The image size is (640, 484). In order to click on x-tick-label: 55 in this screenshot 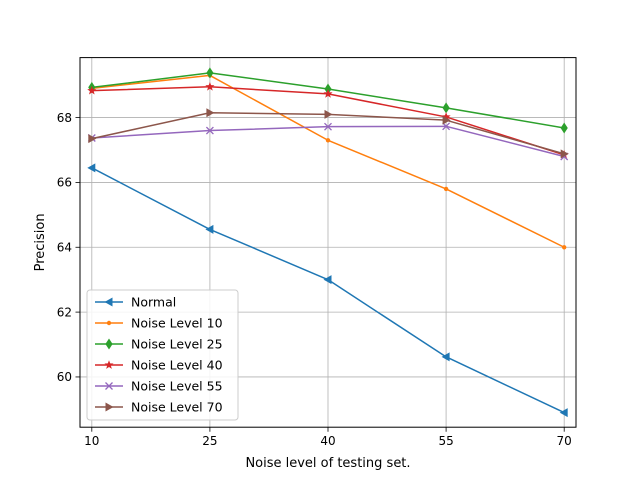, I will do `click(445, 441)`.